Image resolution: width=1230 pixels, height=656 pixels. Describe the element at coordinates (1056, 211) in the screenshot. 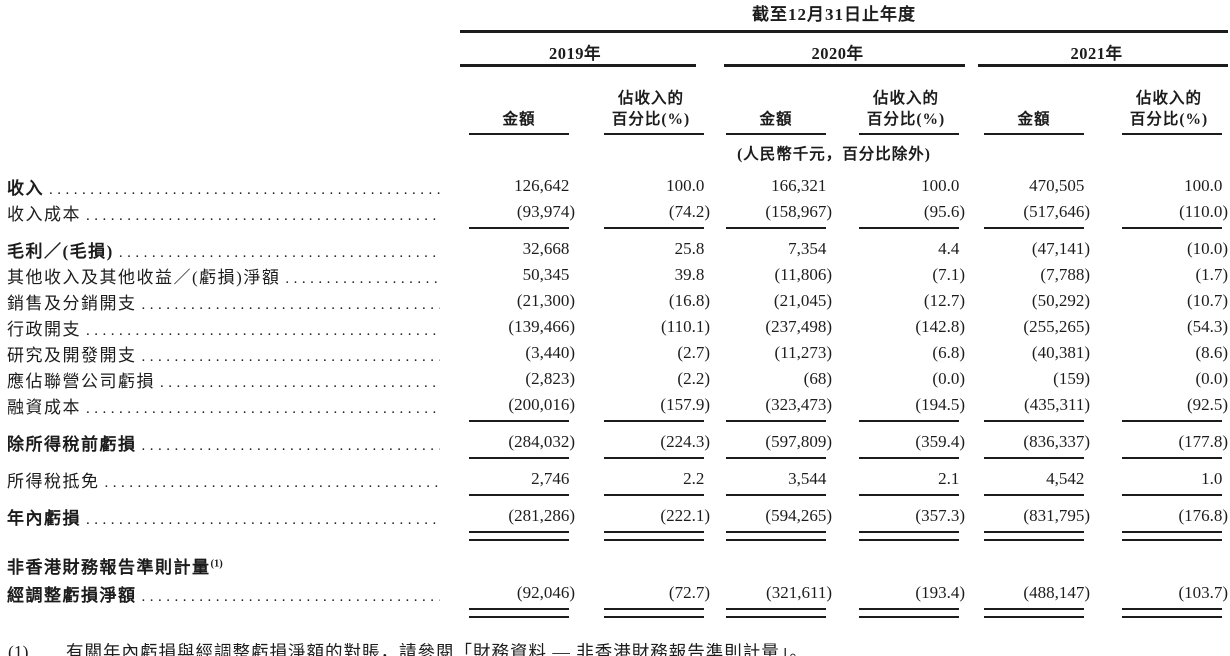

I see `value-cell: (517,646)` at that location.